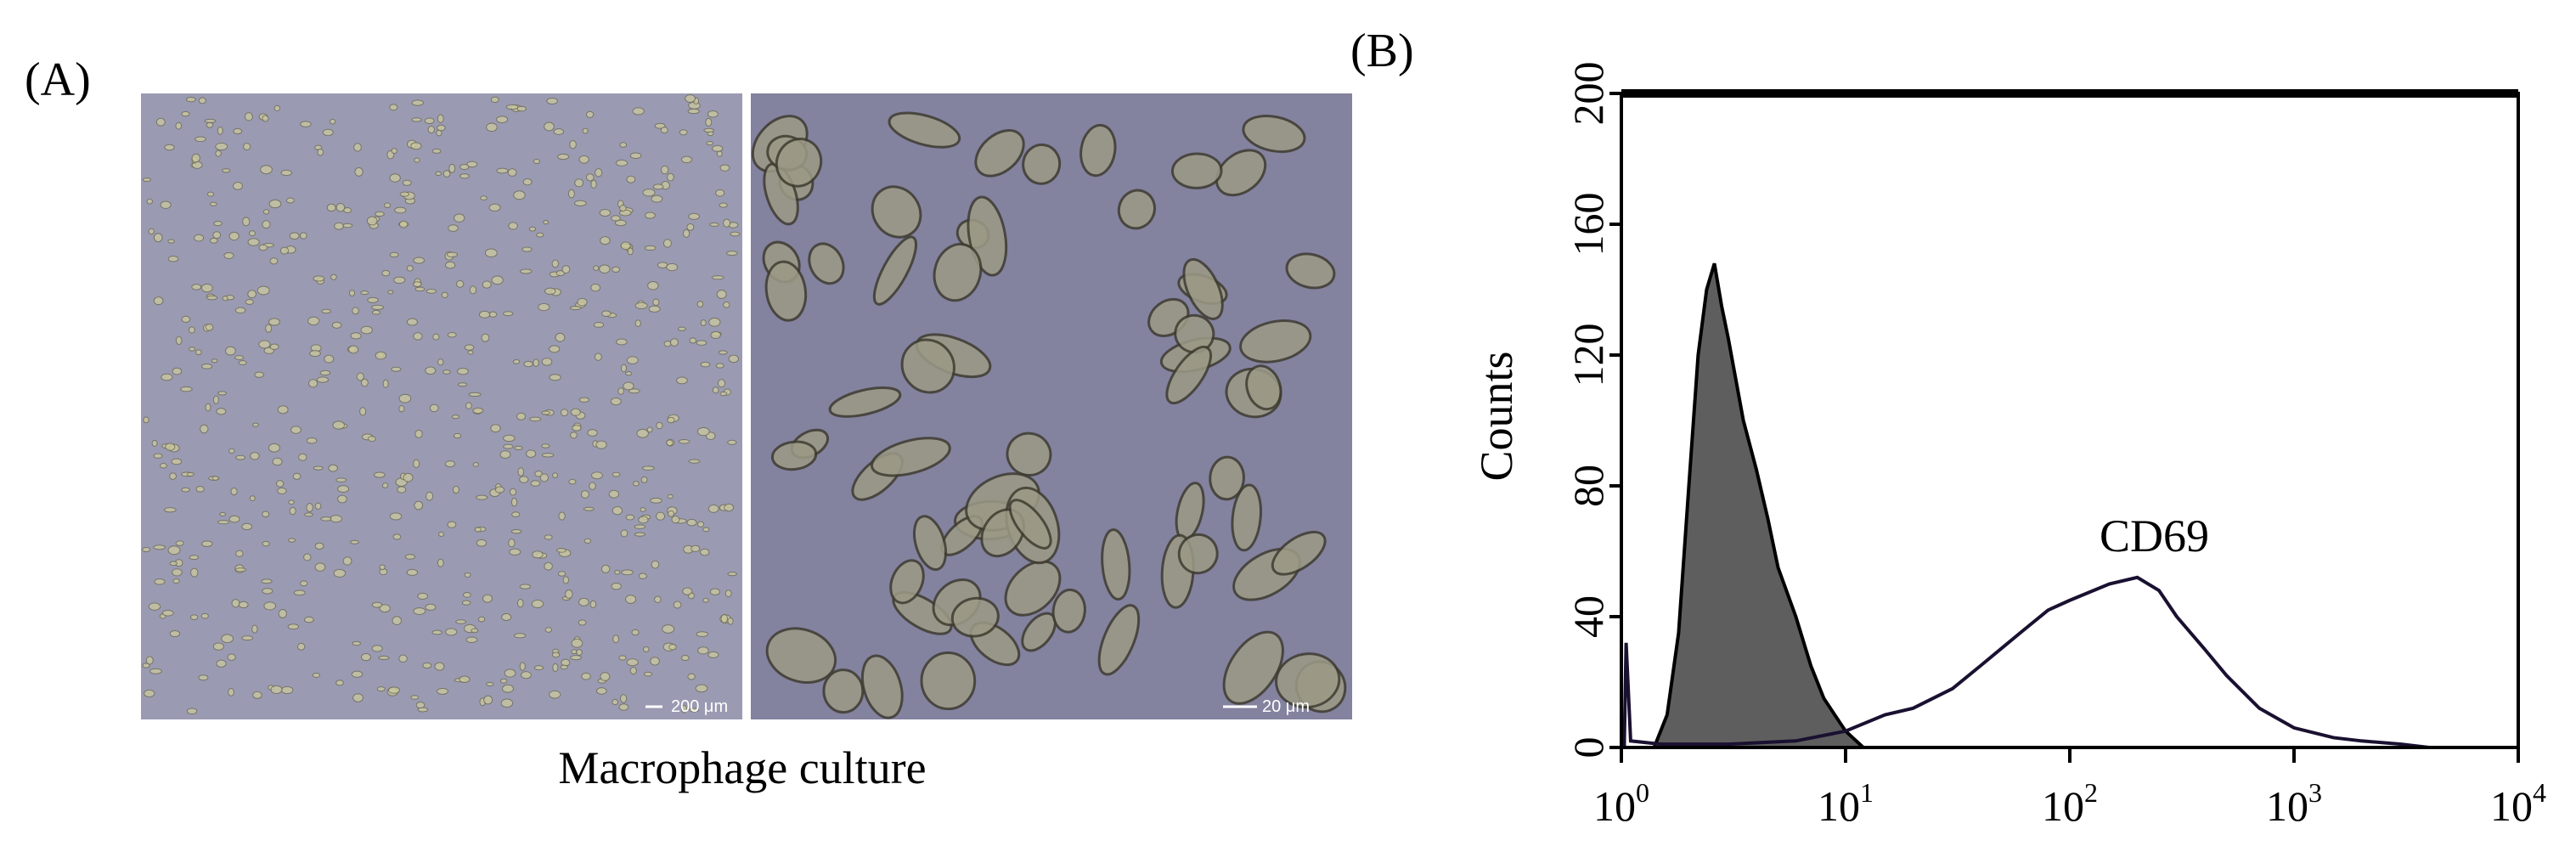 The width and height of the screenshot is (2576, 846). Describe the element at coordinates (699, 706) in the screenshot. I see `scale-bar-label: 200 μm` at that location.